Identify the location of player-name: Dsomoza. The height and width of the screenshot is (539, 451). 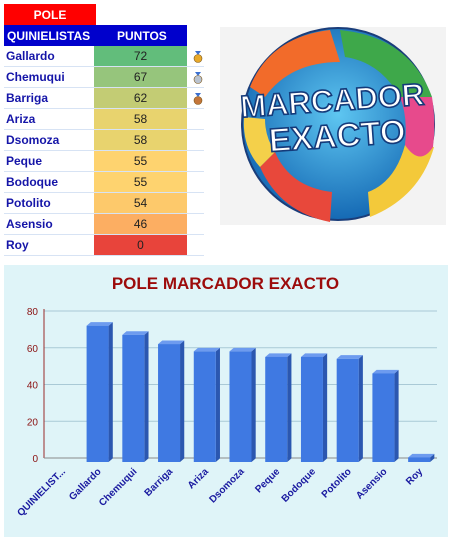
(33, 140).